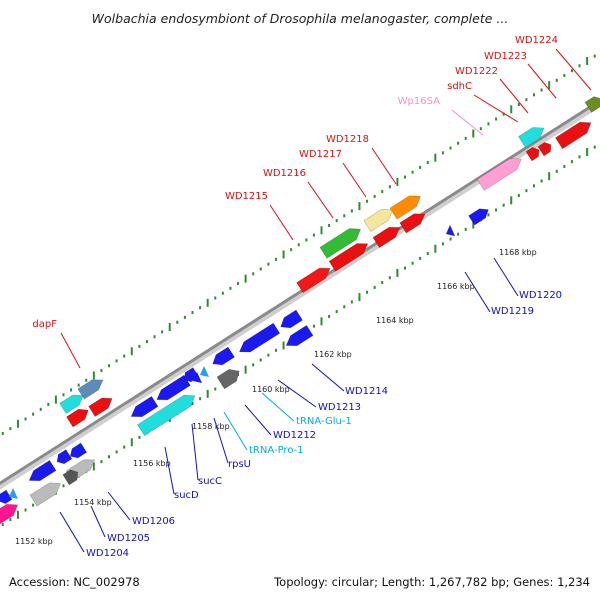 This screenshot has height=600, width=600. What do you see at coordinates (512, 311) in the screenshot?
I see `gene-label-bottom: WD1219` at bounding box center [512, 311].